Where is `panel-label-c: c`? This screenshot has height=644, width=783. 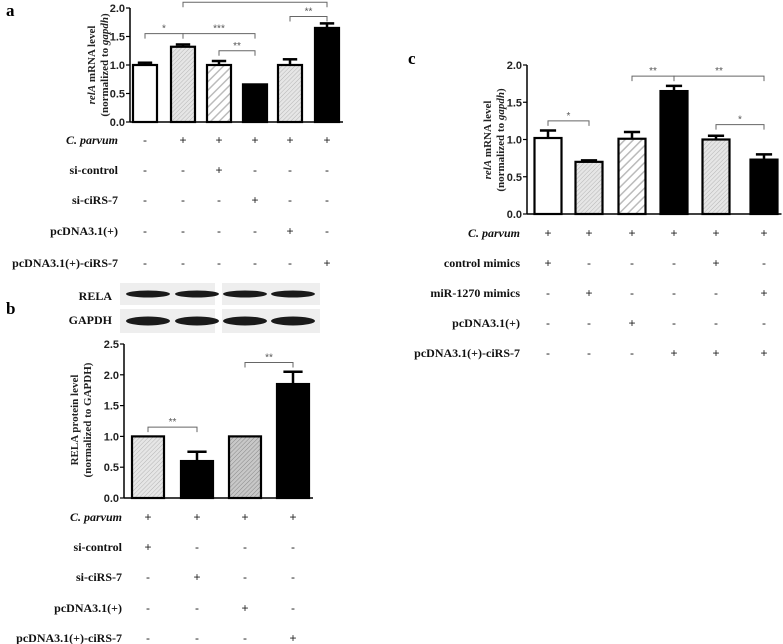
panel-label-c: c is located at coordinates (412, 58).